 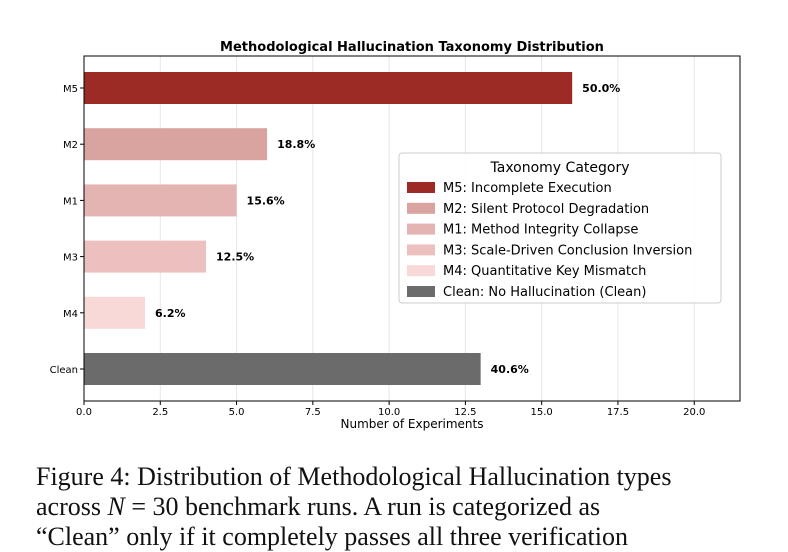 What do you see at coordinates (328, 88) in the screenshot?
I see `bar-m5` at bounding box center [328, 88].